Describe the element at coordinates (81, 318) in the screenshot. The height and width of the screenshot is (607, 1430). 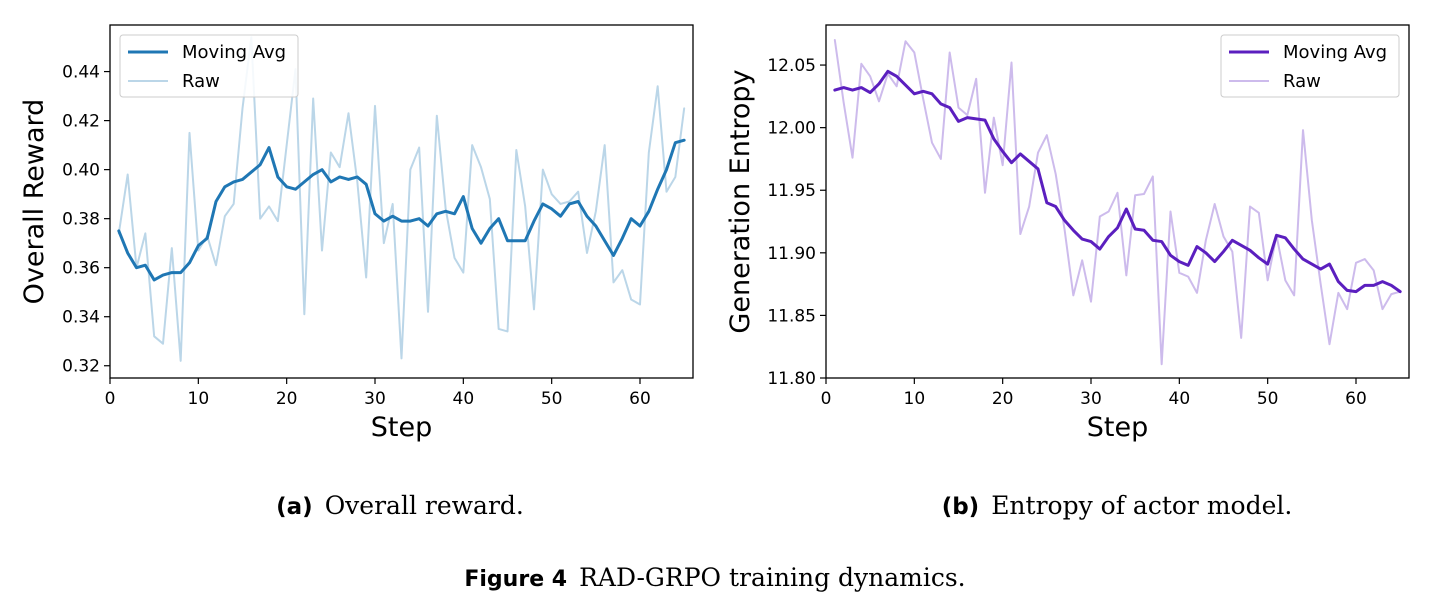
I see `chart-0-ytick-label: 0.34` at that location.